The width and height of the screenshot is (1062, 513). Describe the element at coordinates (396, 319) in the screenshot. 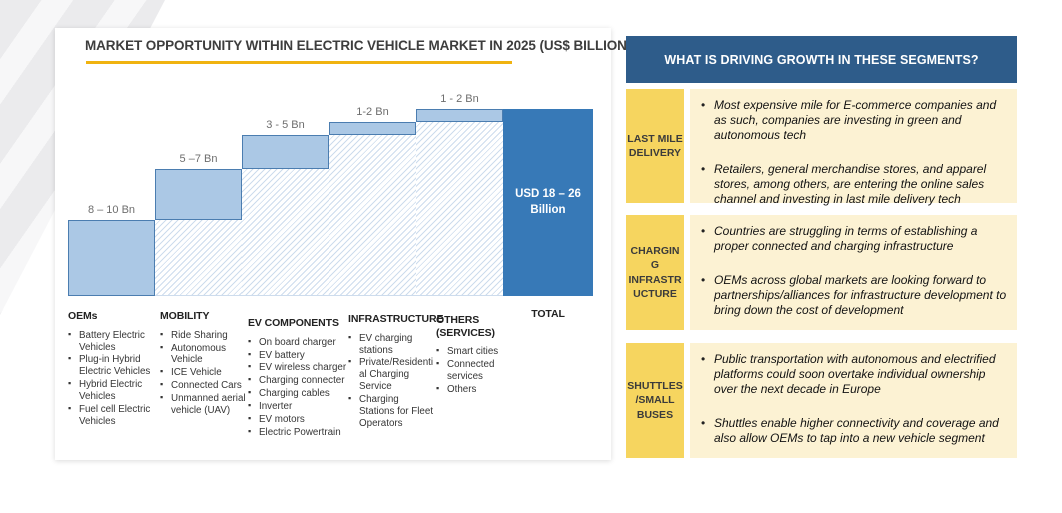

I see `legend-header-infrastructure: INFRASTRUCTURE` at that location.